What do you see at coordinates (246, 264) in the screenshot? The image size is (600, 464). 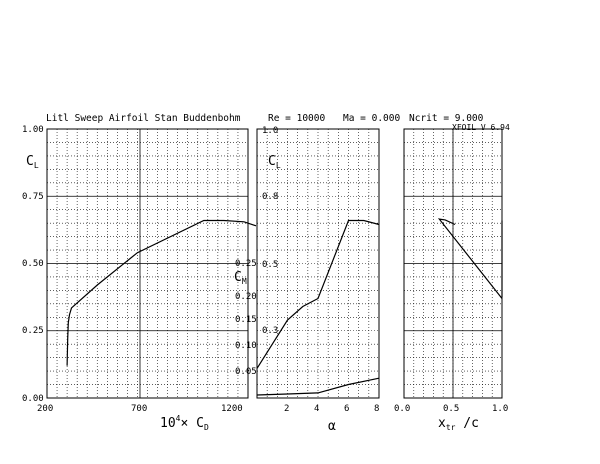 I see `cm-tick: 0.25` at bounding box center [246, 264].